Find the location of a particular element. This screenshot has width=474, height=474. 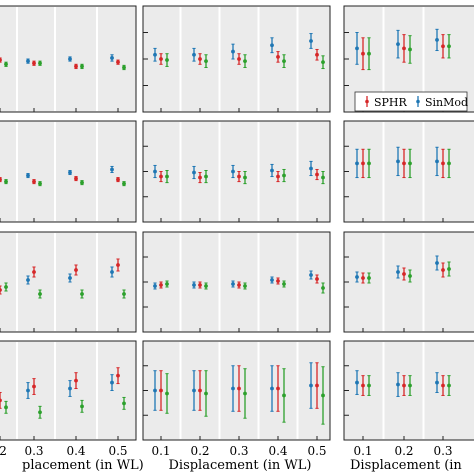

x-tick-label: 0.4 is located at coordinates (277, 451).